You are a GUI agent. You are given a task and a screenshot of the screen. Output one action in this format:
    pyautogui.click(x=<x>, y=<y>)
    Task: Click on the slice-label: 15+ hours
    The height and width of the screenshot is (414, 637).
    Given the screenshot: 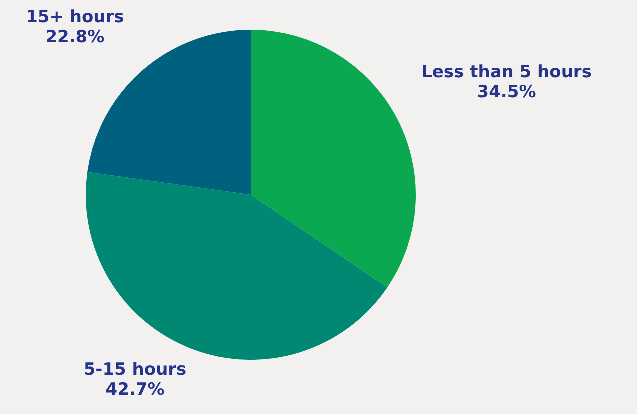 What is the action you would take?
    pyautogui.click(x=75, y=17)
    